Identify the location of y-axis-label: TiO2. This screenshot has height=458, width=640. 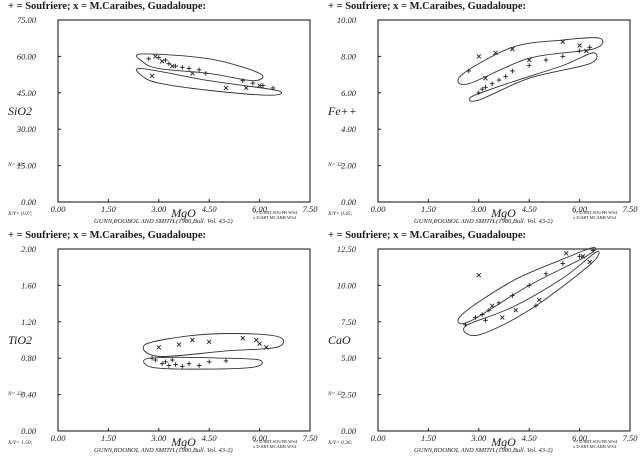
(20, 339).